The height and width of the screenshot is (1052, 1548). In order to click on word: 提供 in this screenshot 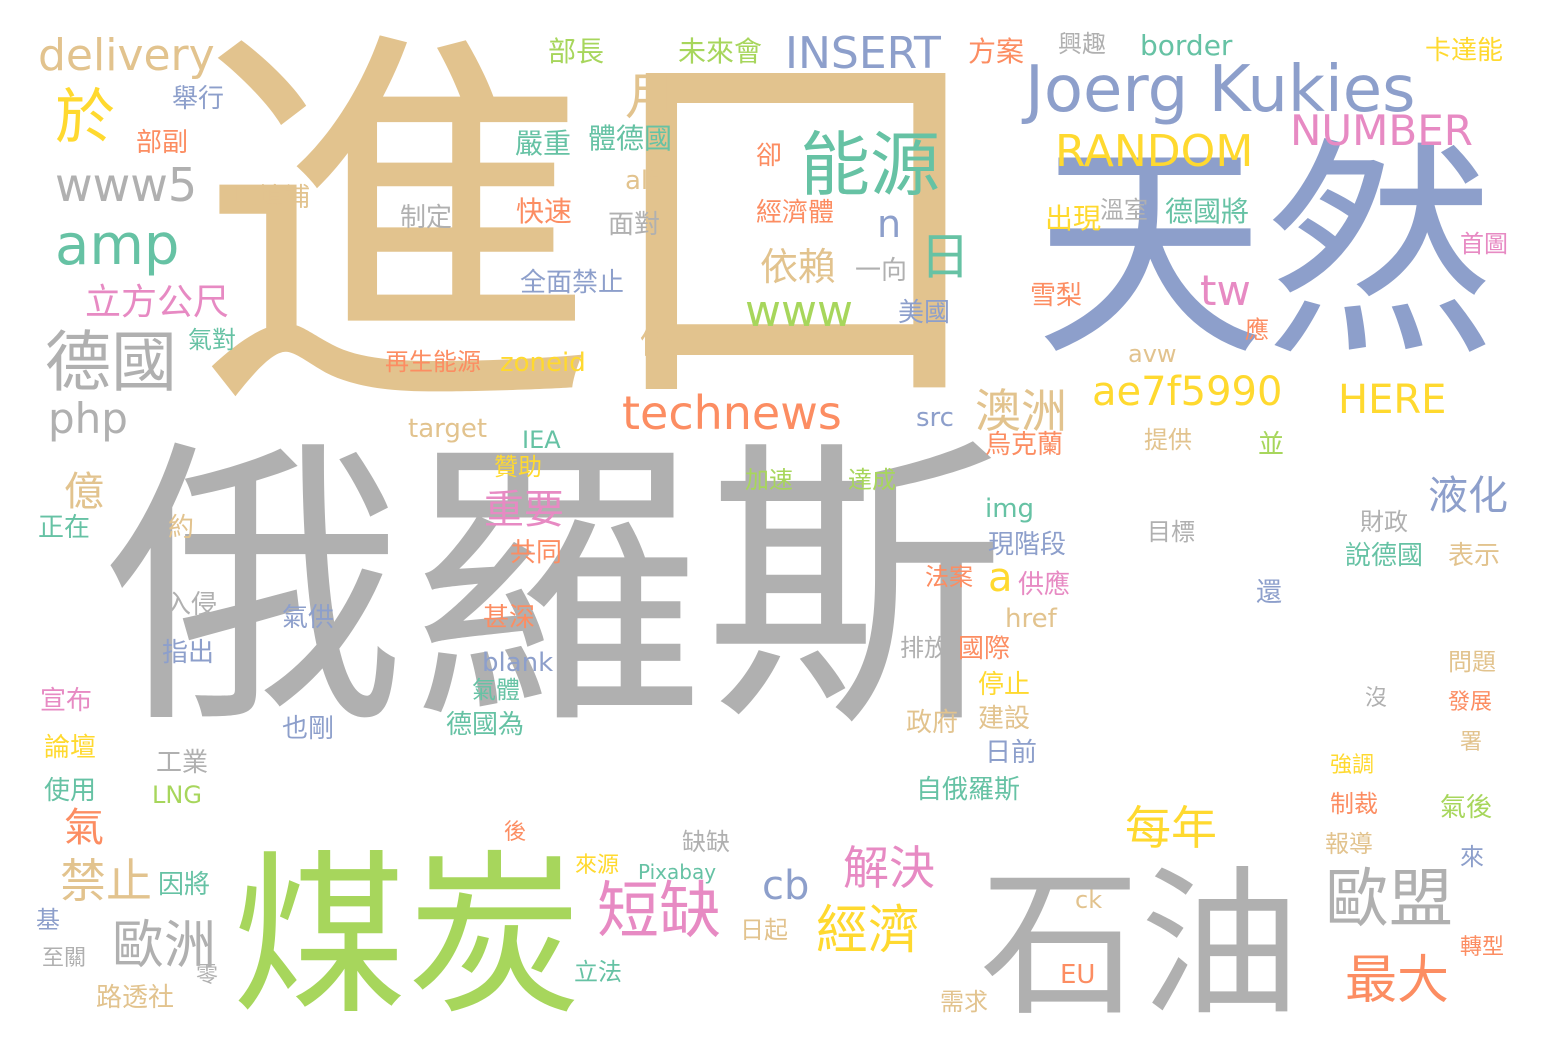, I will do `click(1168, 440)`.